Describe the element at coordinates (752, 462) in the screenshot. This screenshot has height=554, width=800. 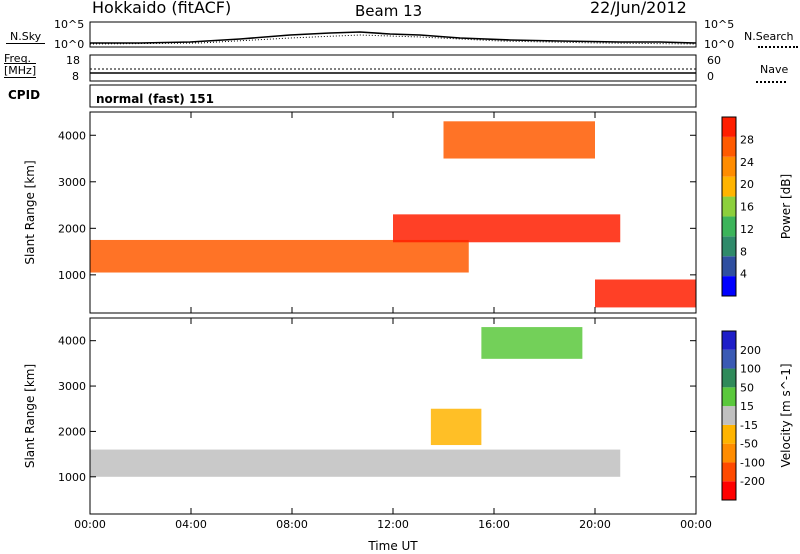
I see `colorbar-tick-label: -100` at that location.